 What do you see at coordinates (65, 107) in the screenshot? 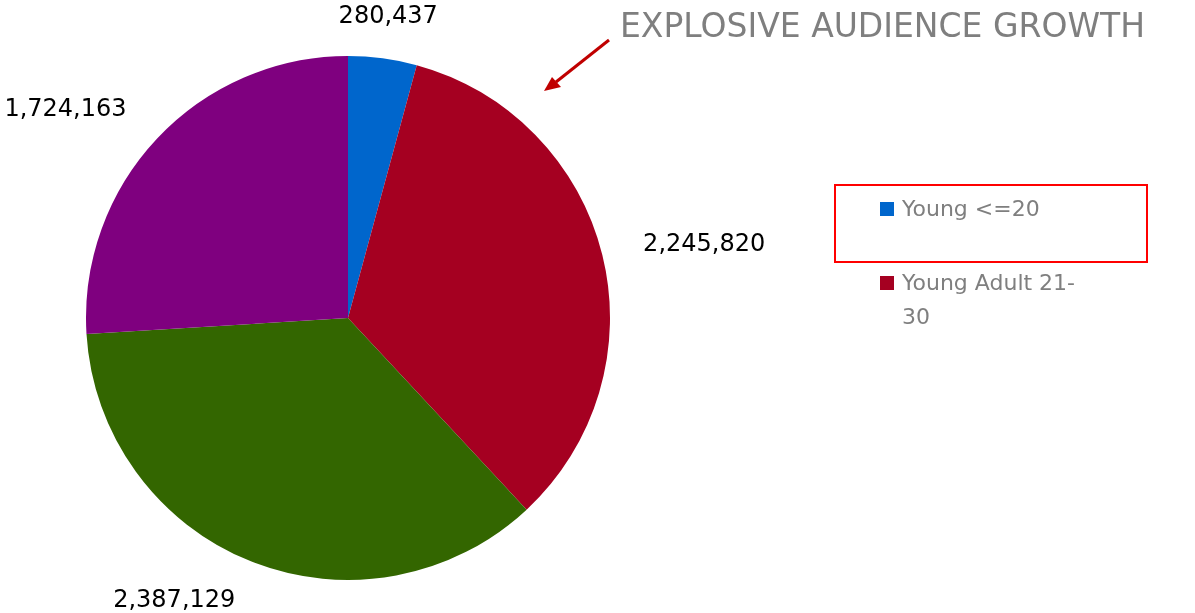
I see `data-label: 1,724,163` at bounding box center [65, 107].